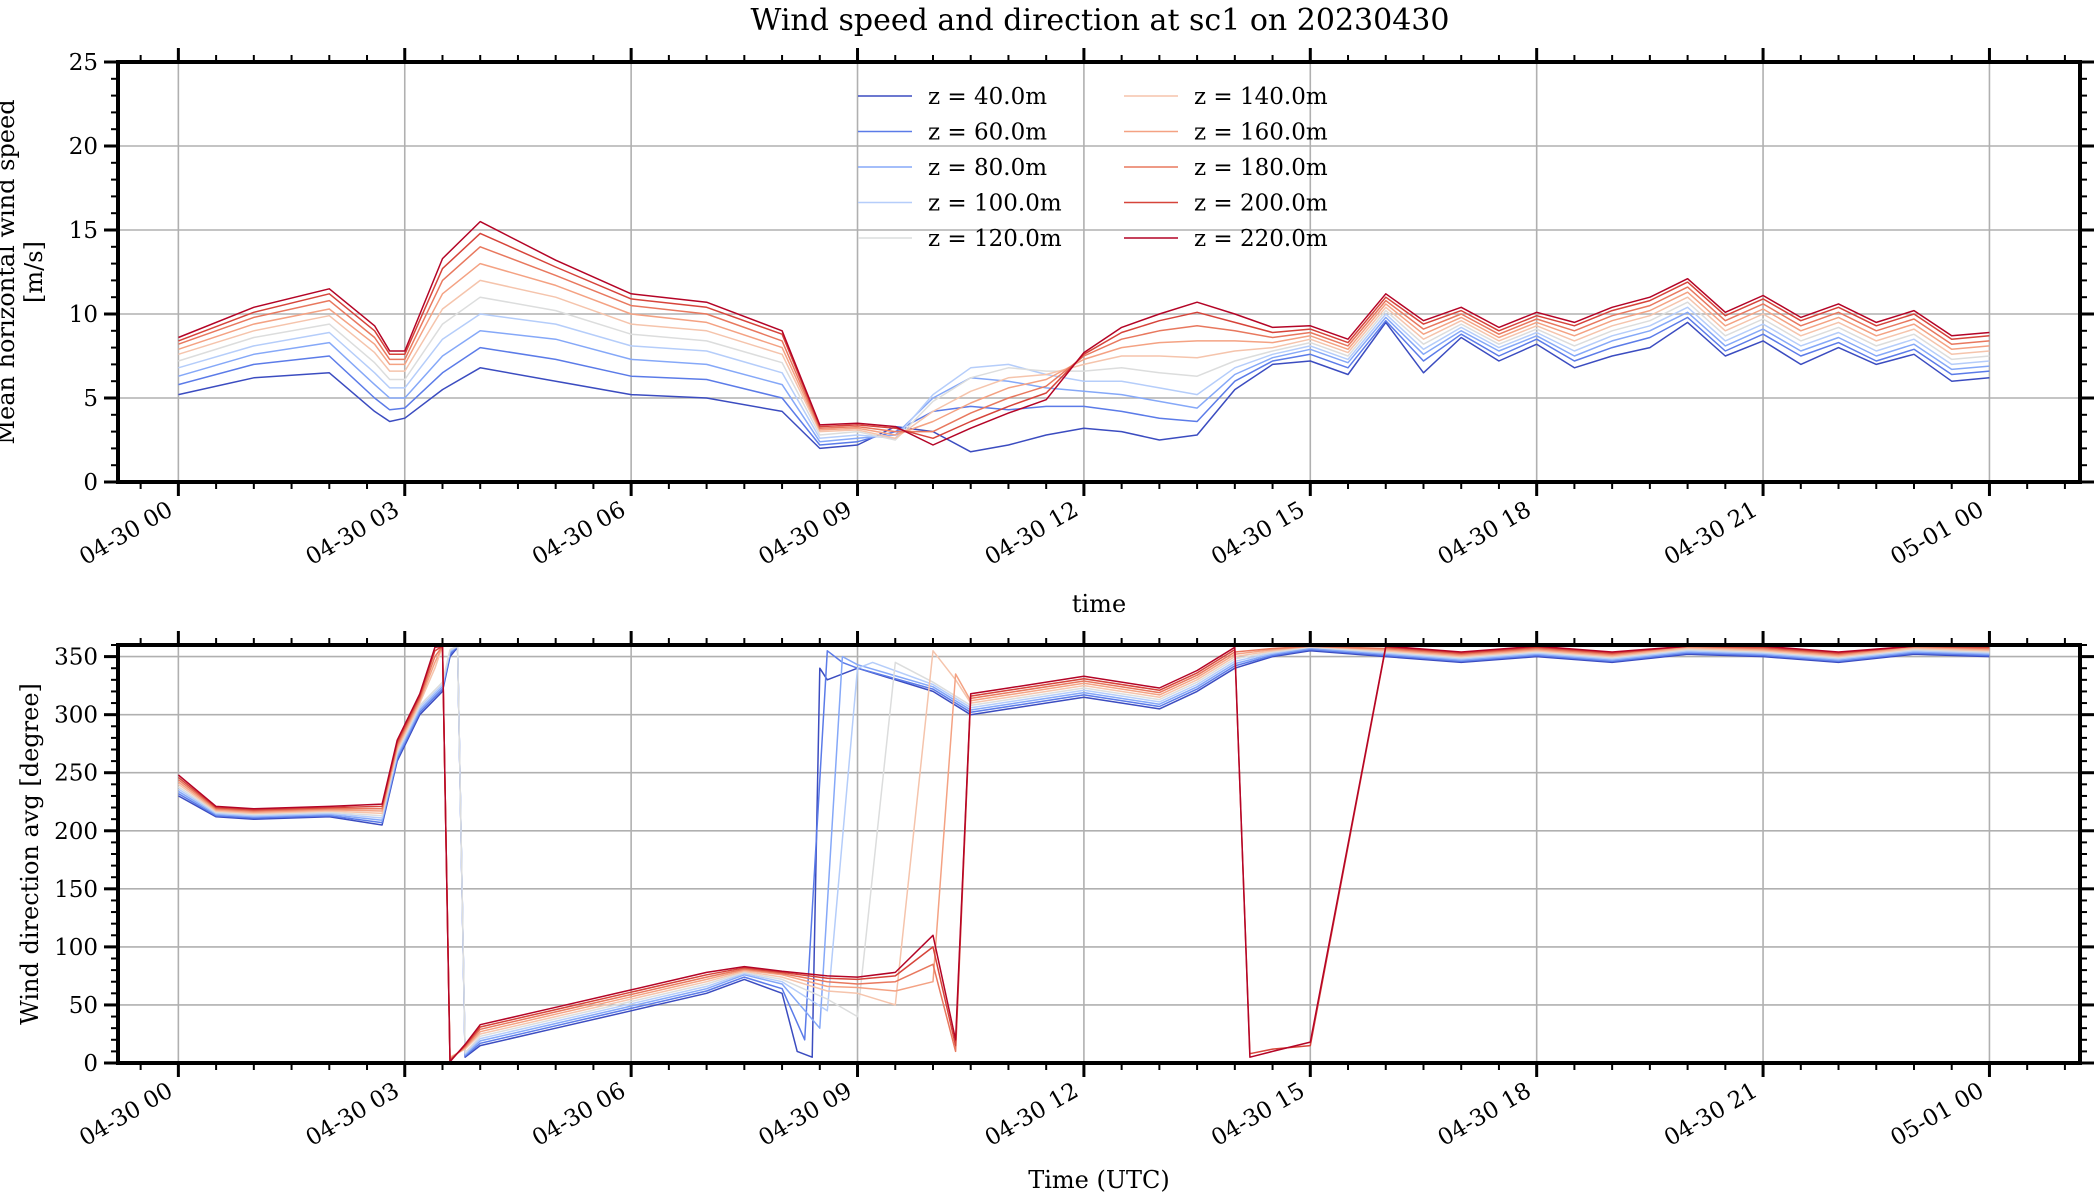 The width and height of the screenshot is (2100, 1204). Describe the element at coordinates (83, 231) in the screenshot. I see `y-tick-label: 15` at that location.